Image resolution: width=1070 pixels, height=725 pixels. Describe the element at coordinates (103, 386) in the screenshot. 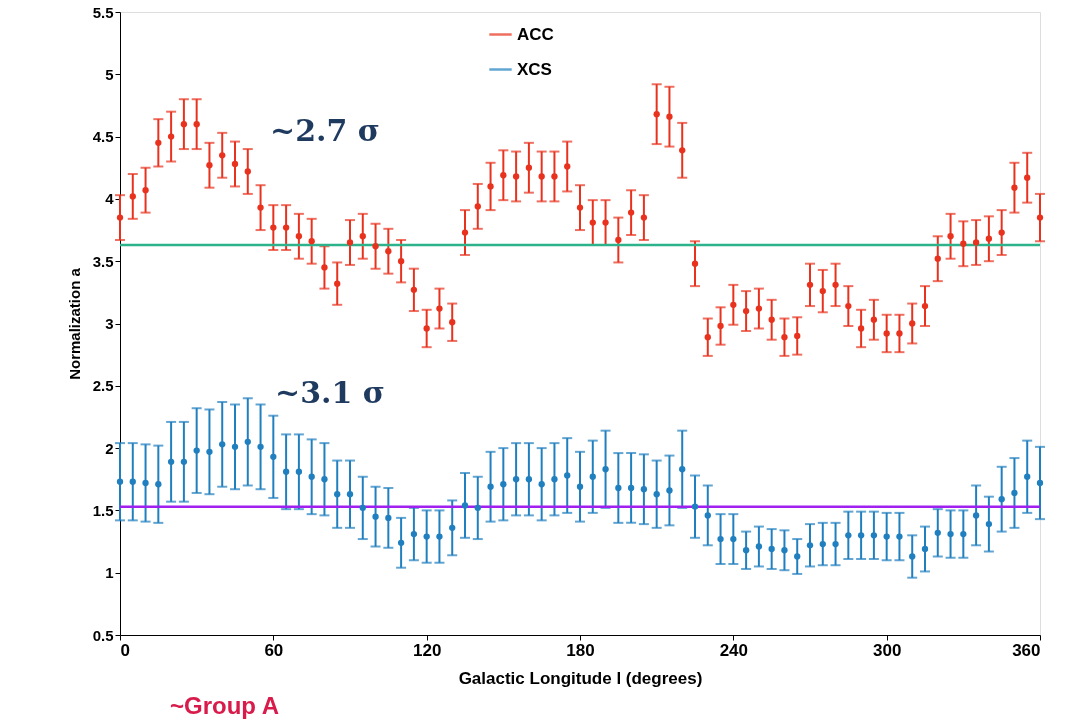

I see `y-tick-label: 2.5` at that location.